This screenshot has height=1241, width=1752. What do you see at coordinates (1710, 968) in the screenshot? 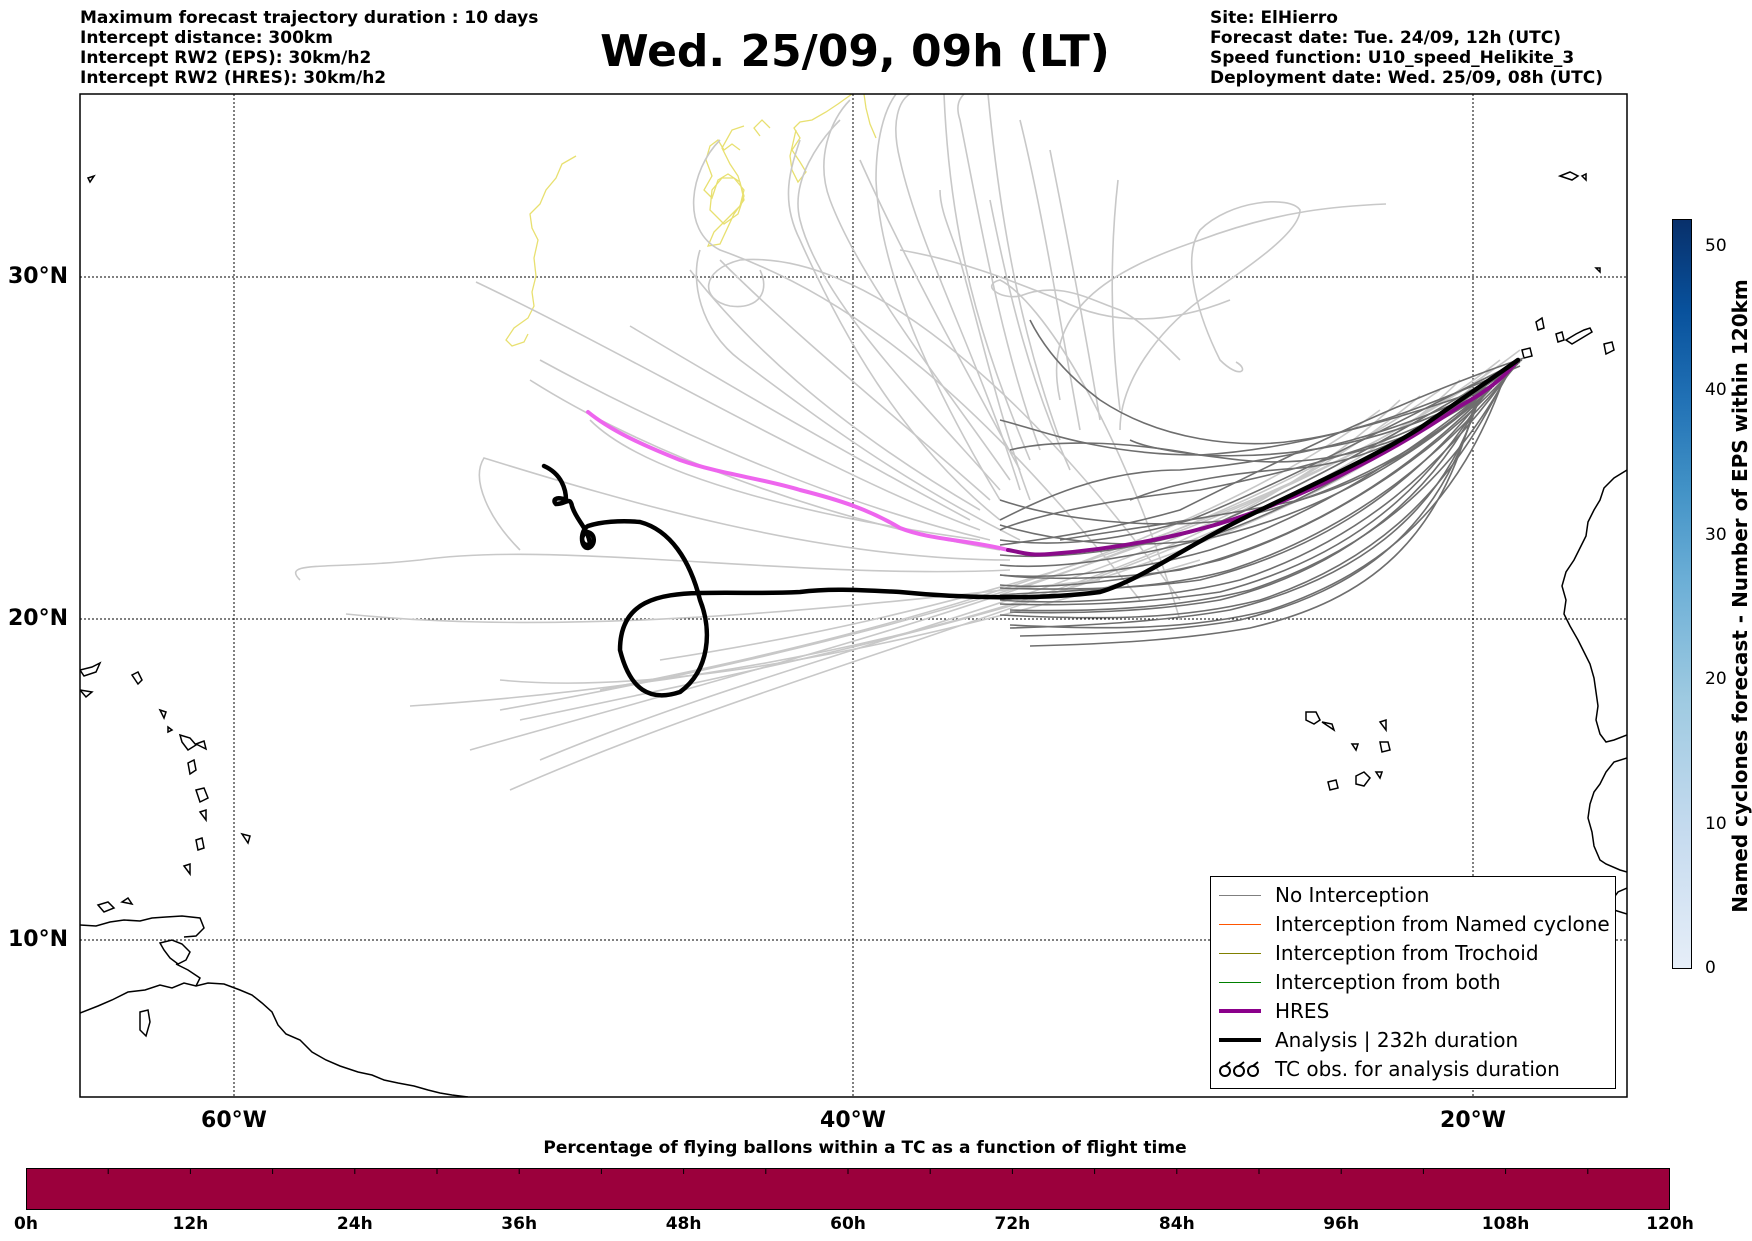
I see `colorbar-tick: 0` at bounding box center [1710, 968].